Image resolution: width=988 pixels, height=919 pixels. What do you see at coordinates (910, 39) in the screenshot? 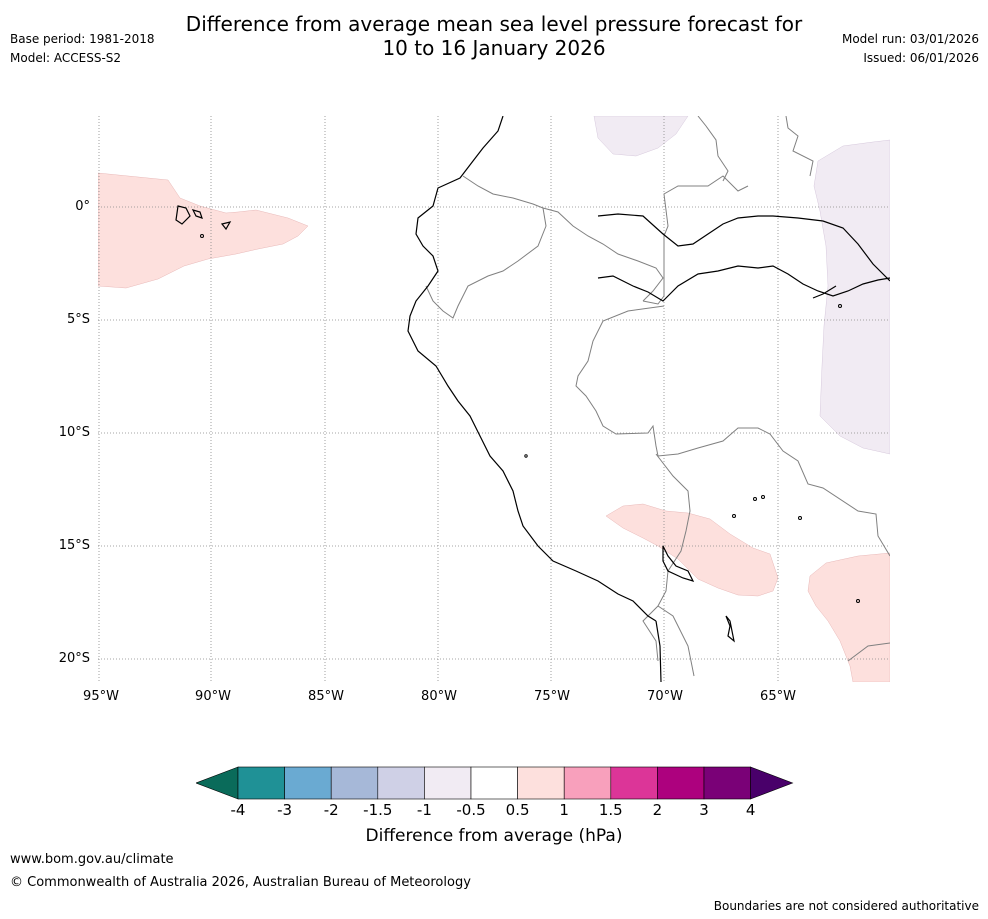
I see `model-run: Model run: 03/01/2026` at bounding box center [910, 39].